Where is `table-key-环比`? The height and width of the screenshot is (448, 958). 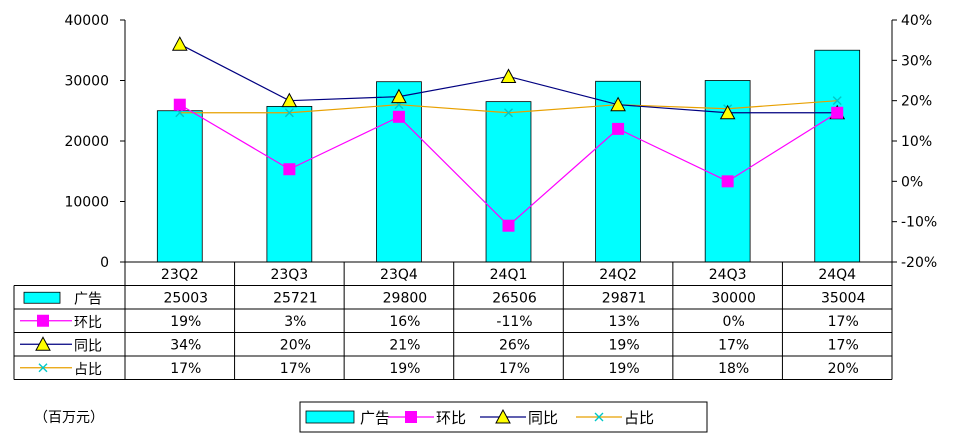 table-key-环比 is located at coordinates (46, 320).